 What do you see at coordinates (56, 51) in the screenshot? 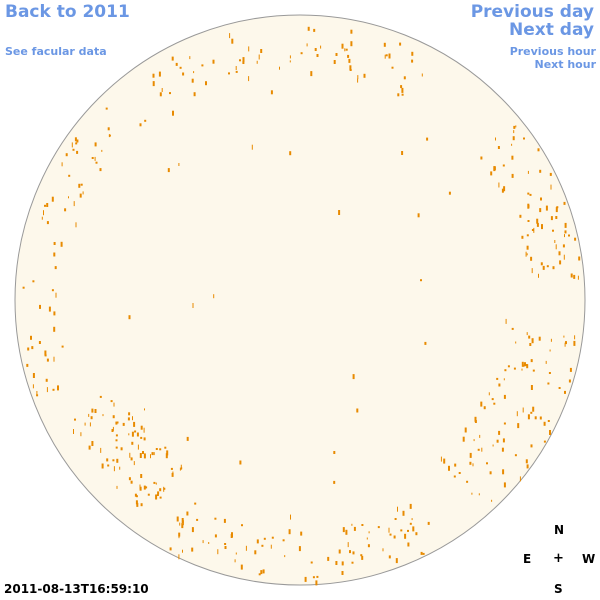
I see `see-facular-data-link: See facular data` at bounding box center [56, 51].